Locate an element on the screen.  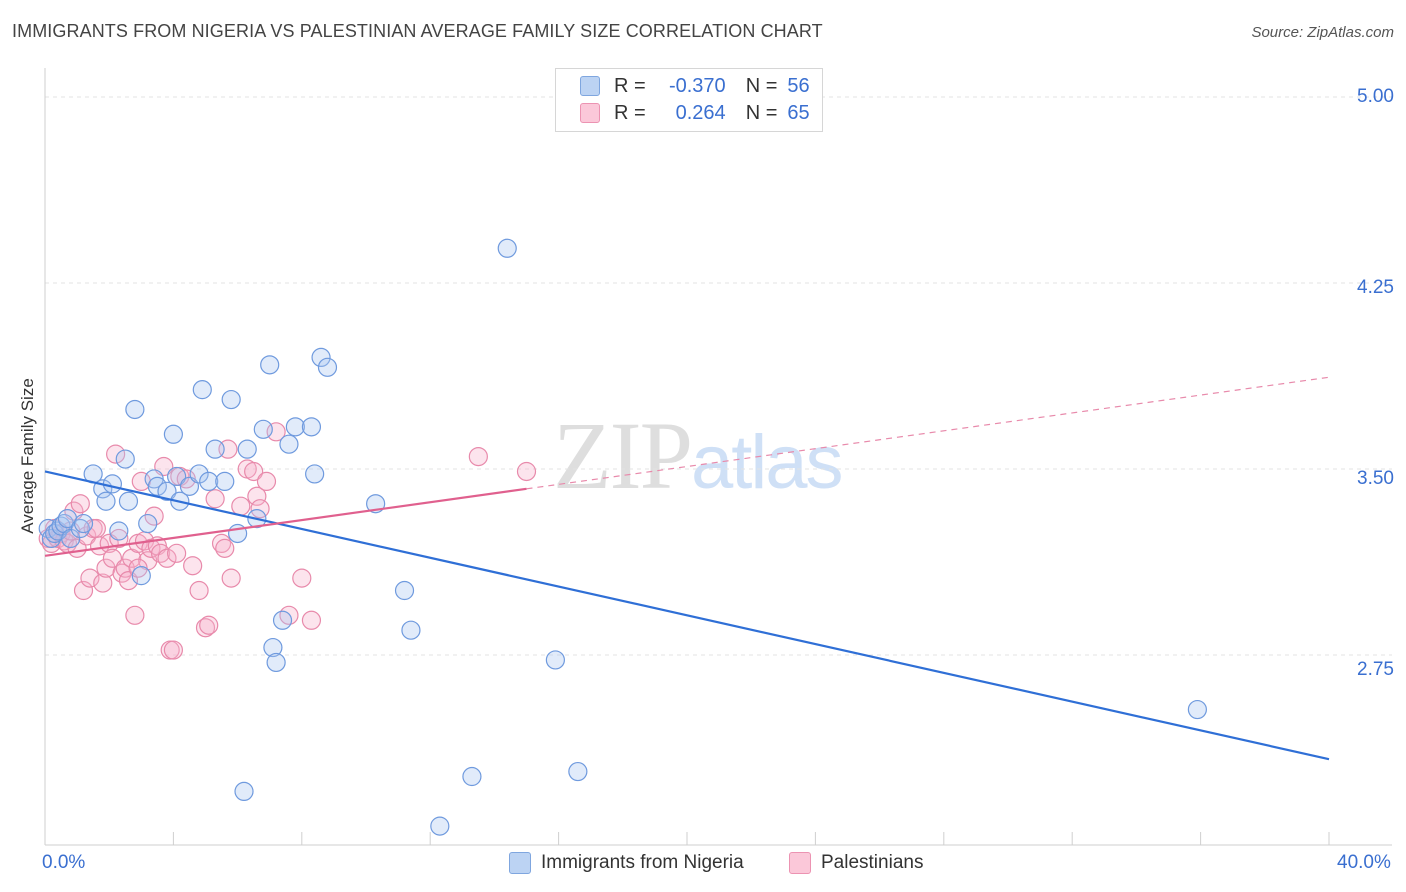
x-tick-label-min: 0.0% is located at coordinates (64, 862).